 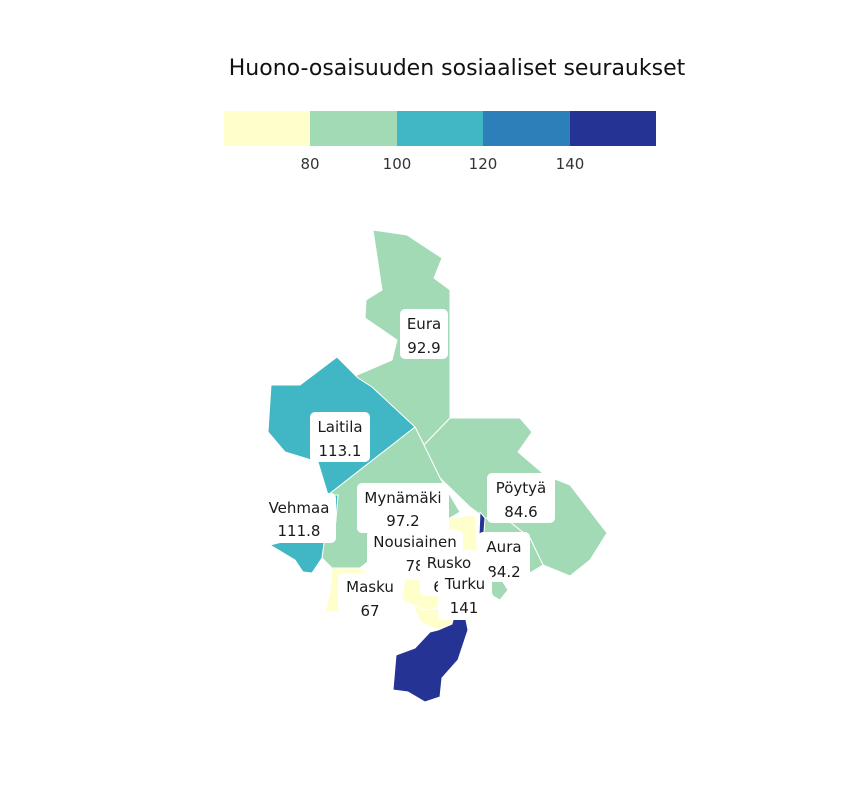 I want to click on region-label-vehmaa: Vehmaa 111.8, so click(x=299, y=518).